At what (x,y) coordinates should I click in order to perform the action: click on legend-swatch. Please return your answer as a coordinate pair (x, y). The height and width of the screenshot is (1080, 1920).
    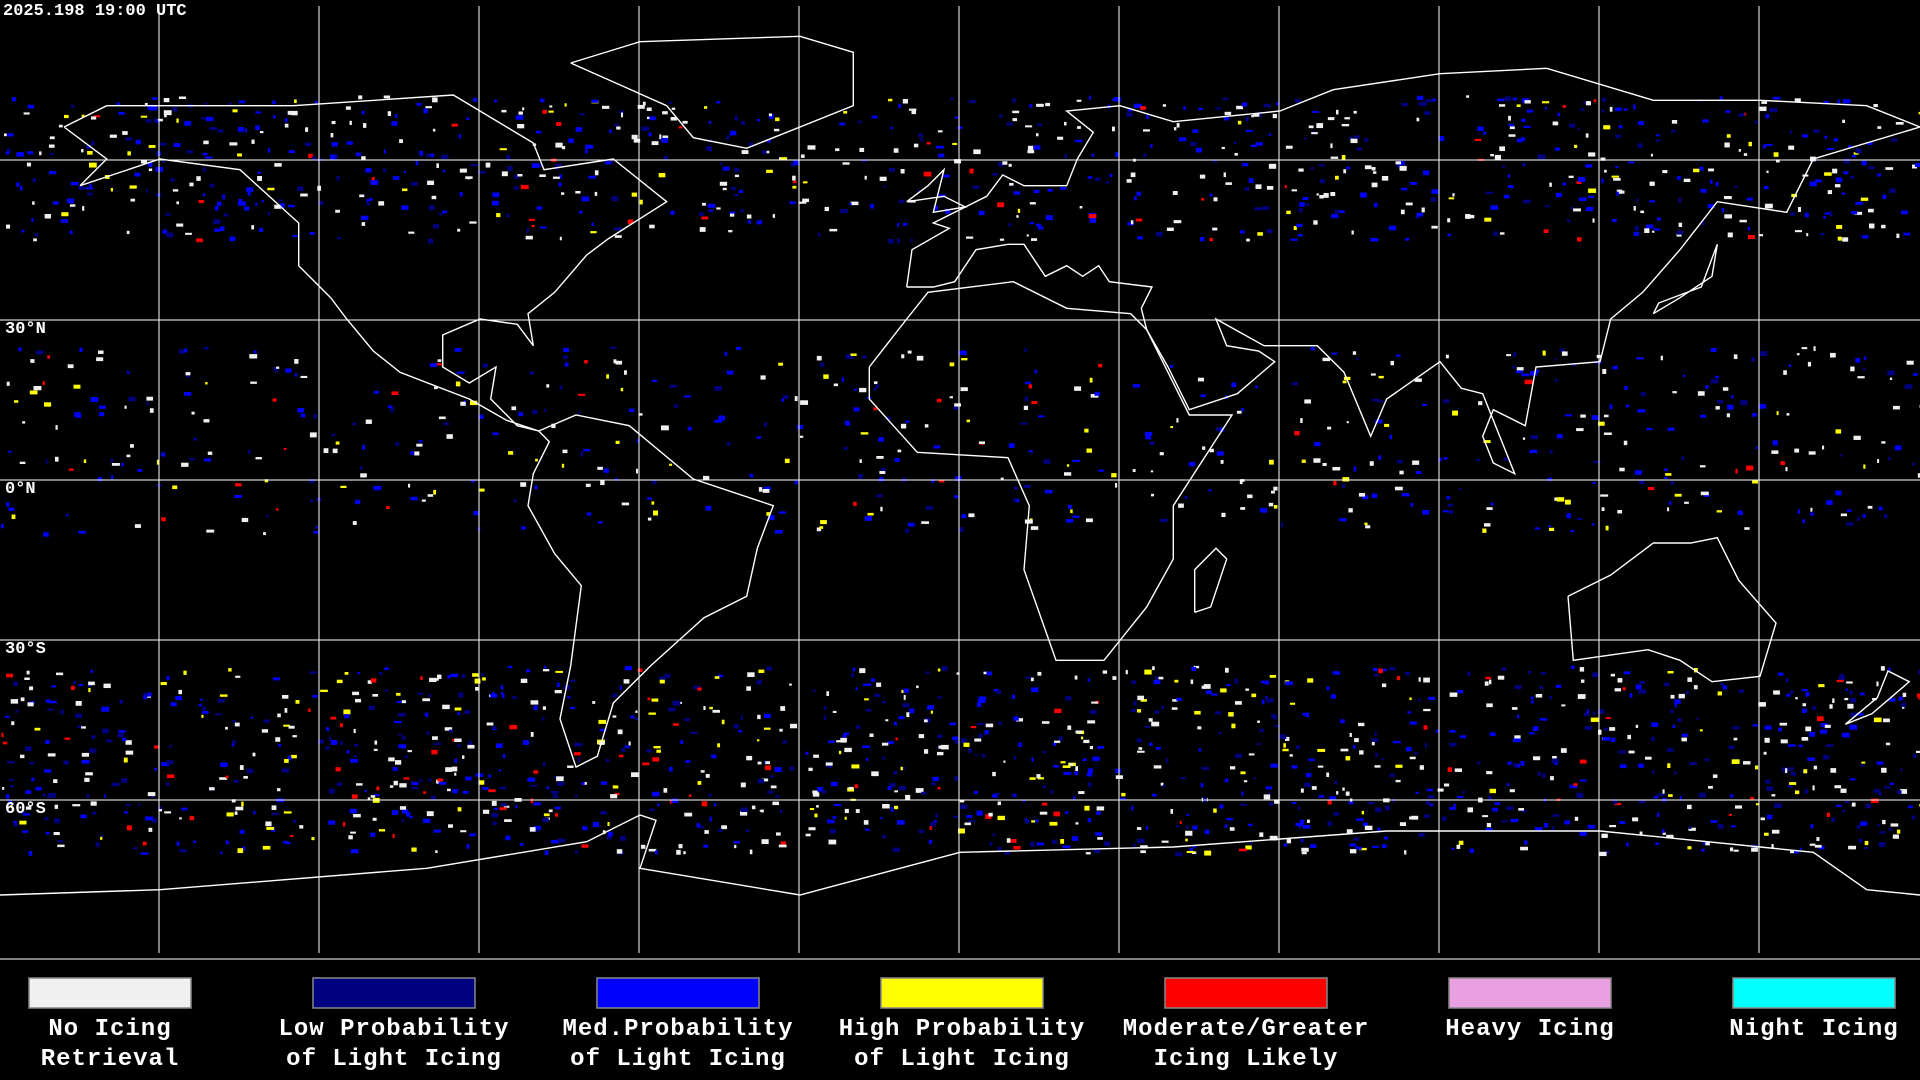
    Looking at the image, I should click on (1246, 993).